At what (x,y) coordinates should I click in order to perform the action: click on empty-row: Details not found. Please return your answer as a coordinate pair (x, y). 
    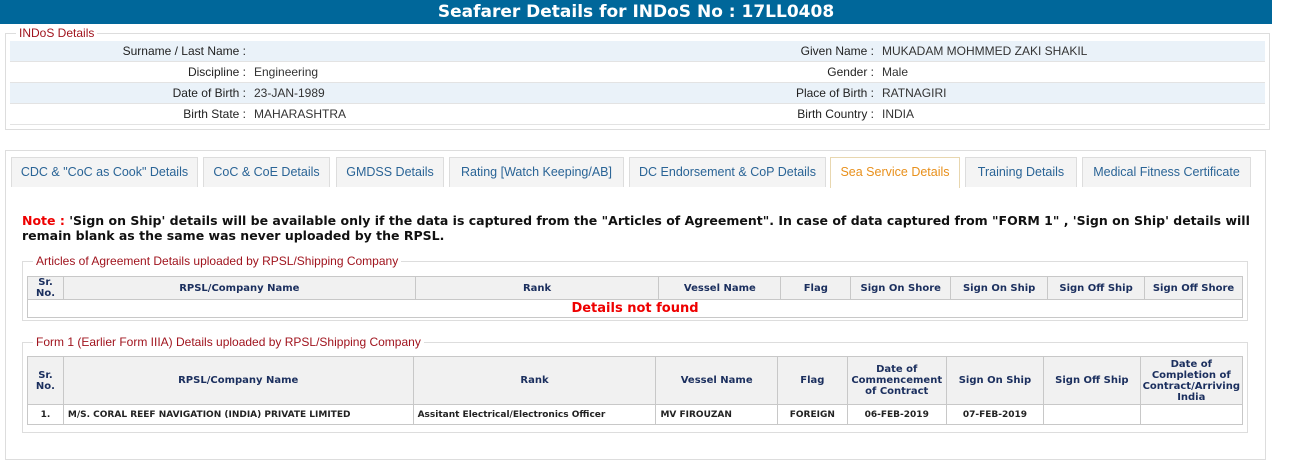
    Looking at the image, I should click on (635, 308).